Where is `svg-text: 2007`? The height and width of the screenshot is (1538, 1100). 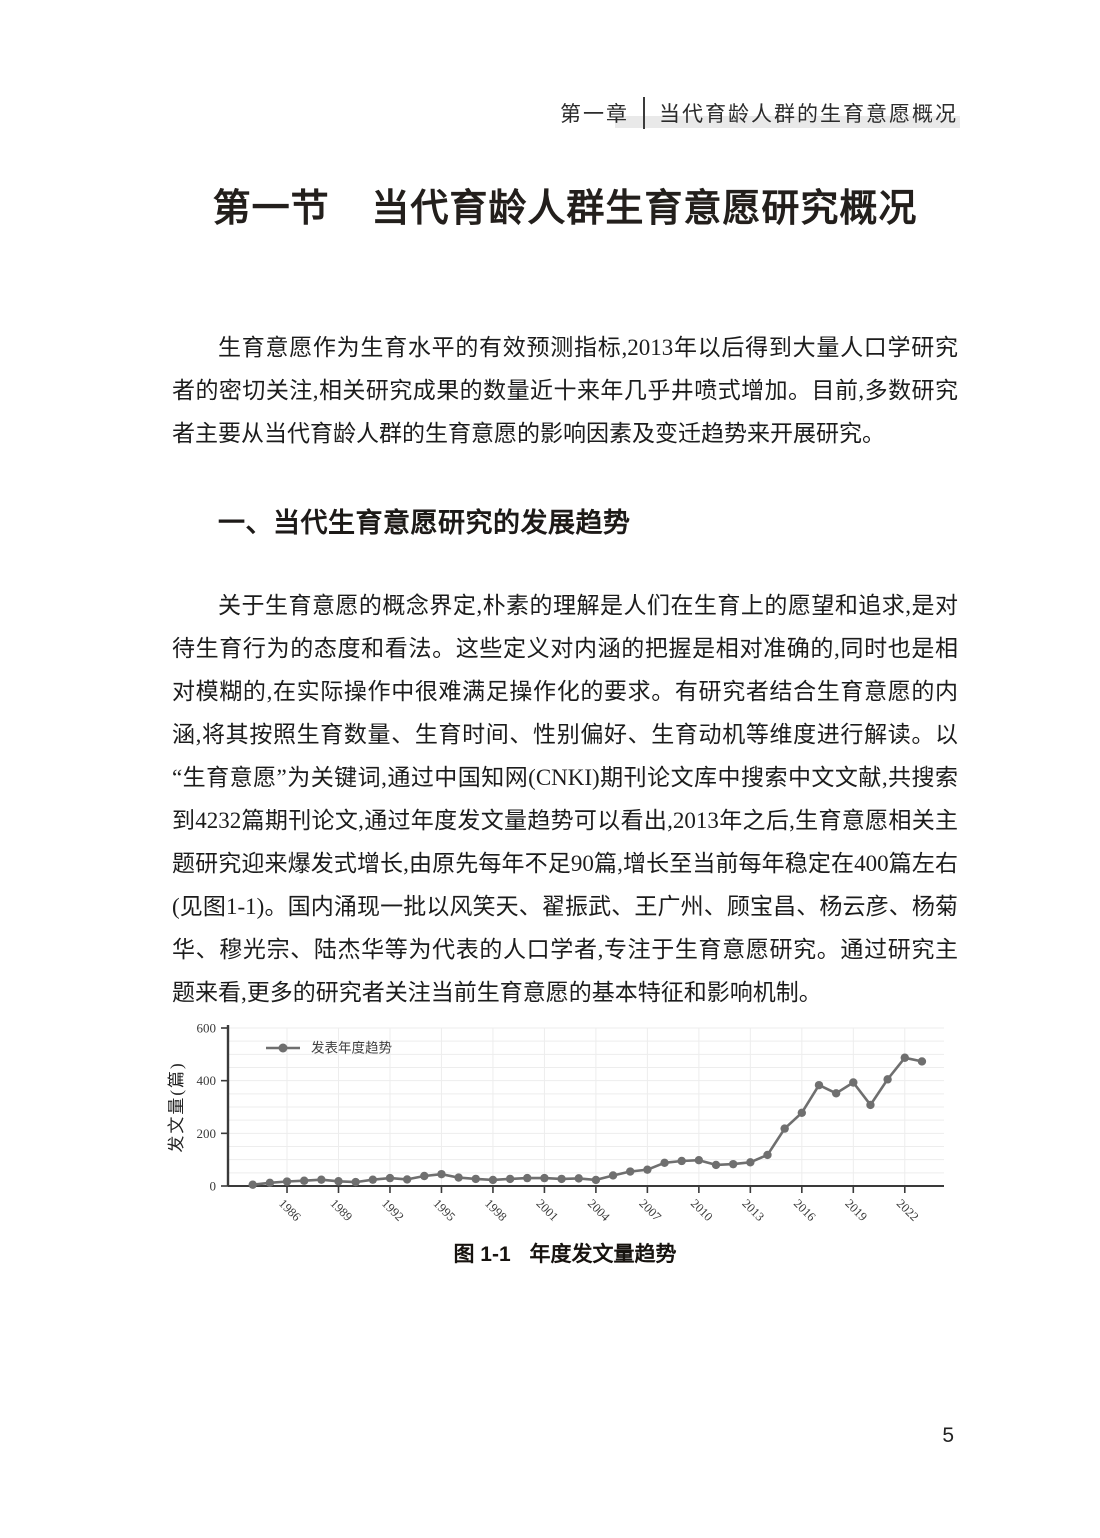 svg-text: 2007 is located at coordinates (650, 1211).